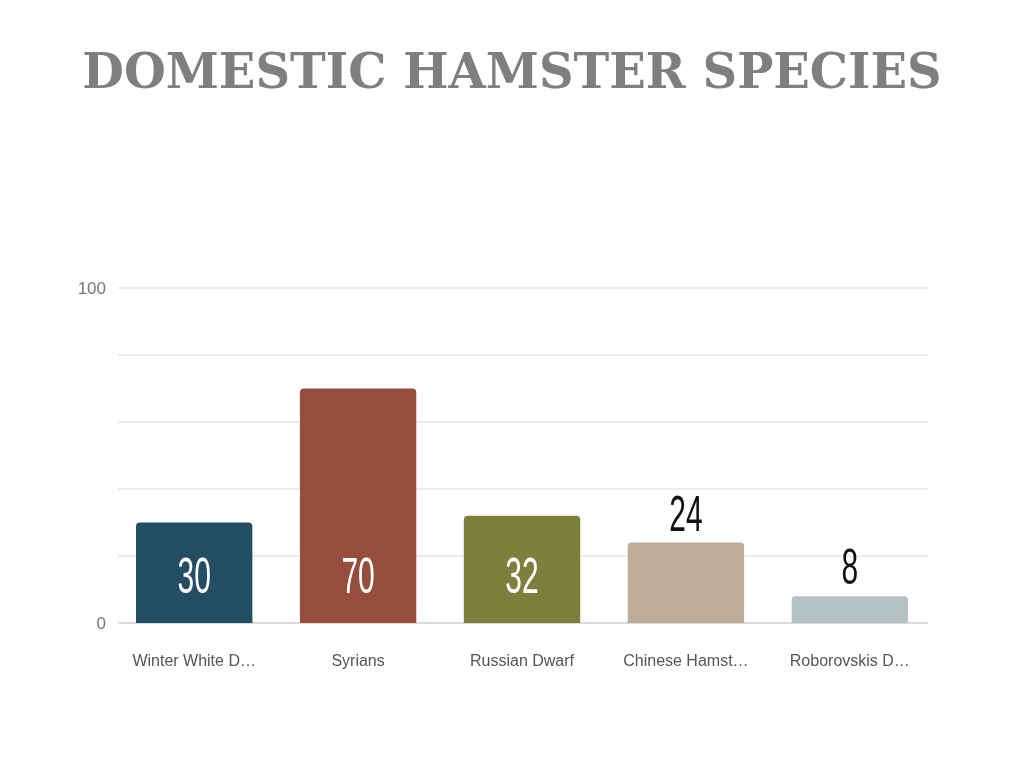 Image resolution: width=1024 pixels, height=768 pixels. I want to click on x-tick-label: Russian Dwarf, so click(522, 660).